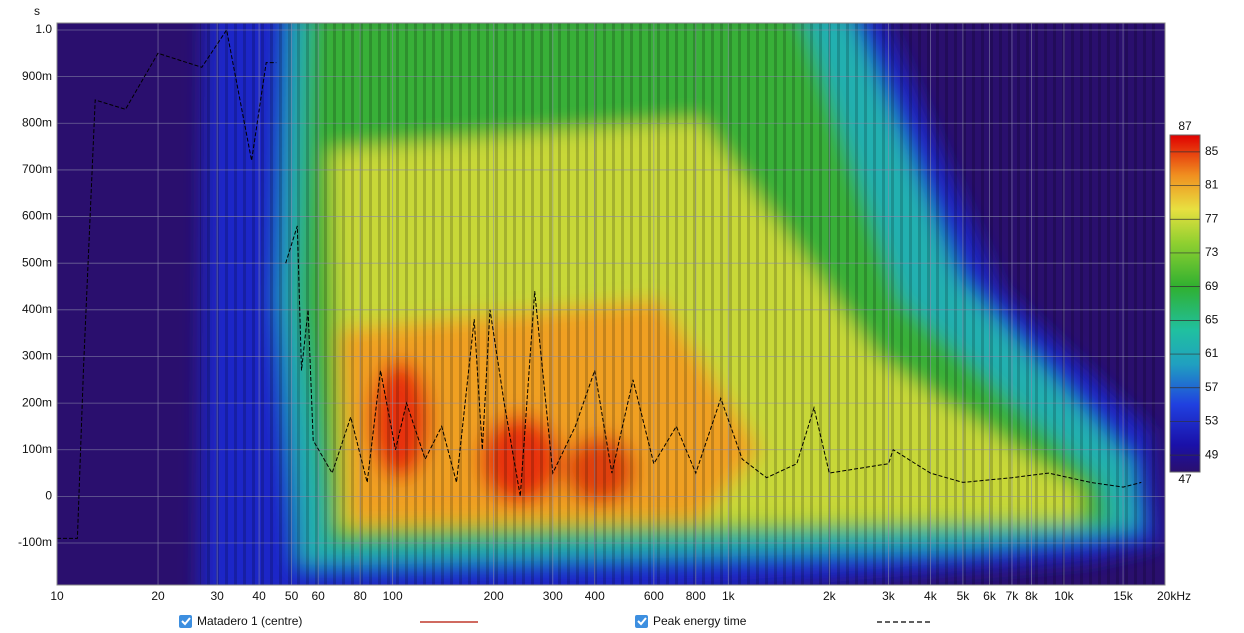  What do you see at coordinates (553, 596) in the screenshot?
I see `x-tick-label: 300` at bounding box center [553, 596].